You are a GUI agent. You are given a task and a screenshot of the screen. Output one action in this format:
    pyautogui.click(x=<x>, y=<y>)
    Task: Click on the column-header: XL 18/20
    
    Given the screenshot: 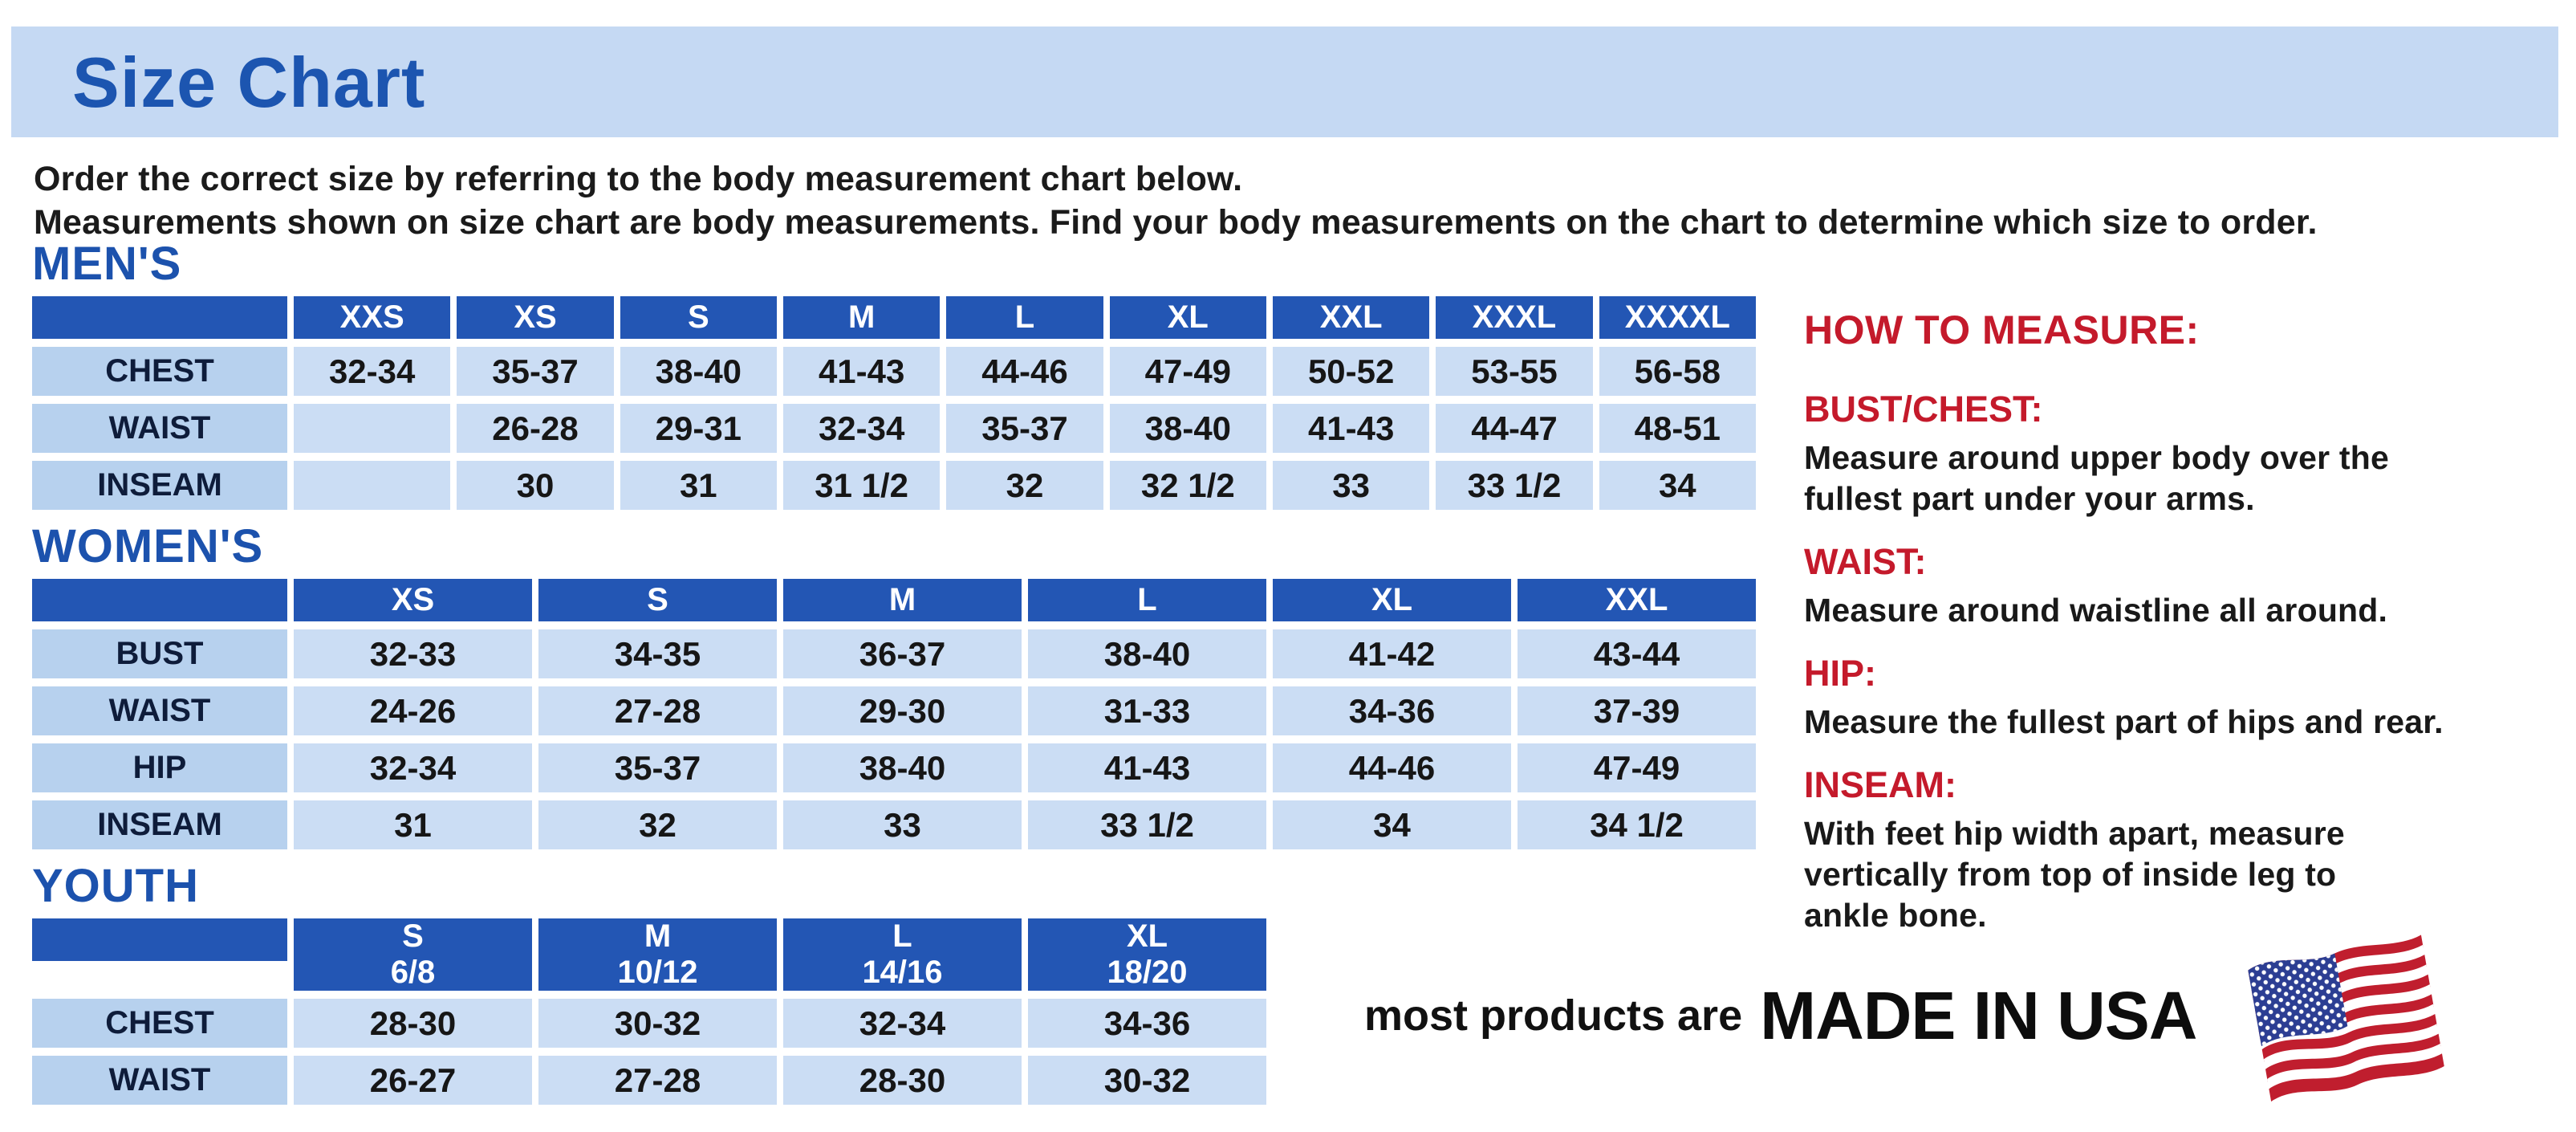 What is the action you would take?
    pyautogui.click(x=1147, y=955)
    